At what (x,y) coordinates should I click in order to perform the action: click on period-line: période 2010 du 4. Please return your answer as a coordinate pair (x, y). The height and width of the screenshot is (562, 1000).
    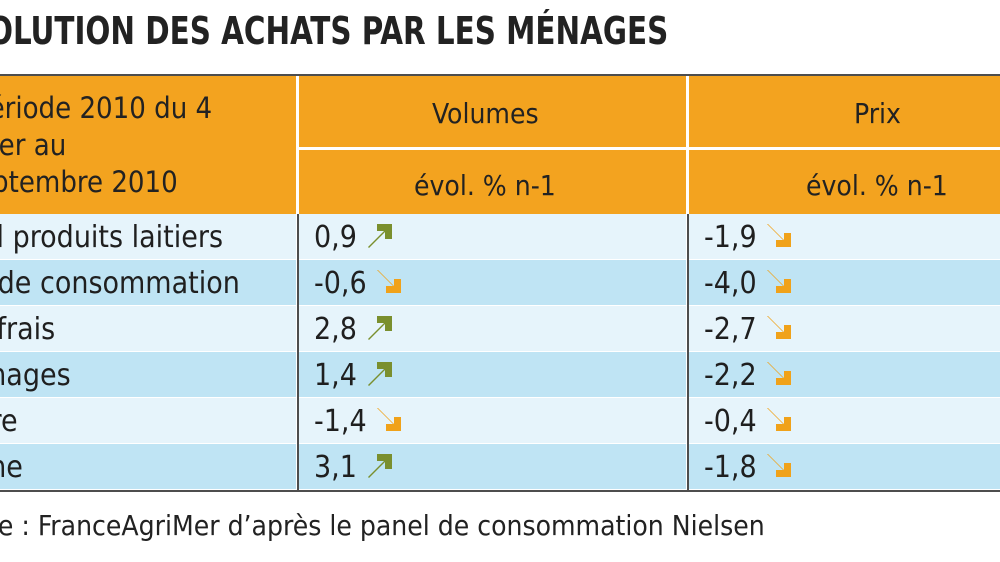
    Looking at the image, I should click on (106, 108).